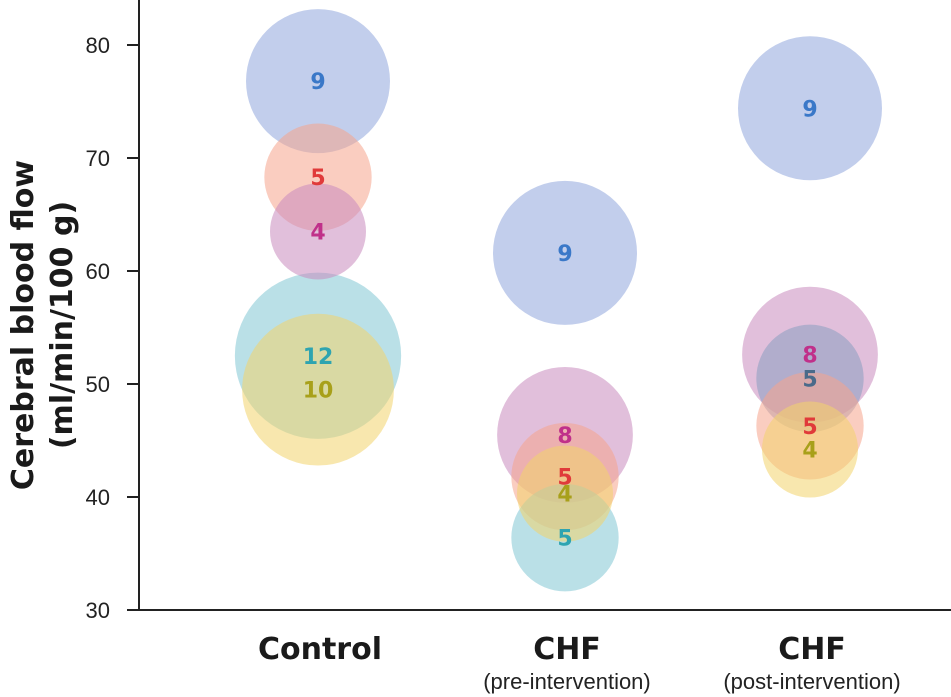 Image resolution: width=951 pixels, height=697 pixels. I want to click on y-tick-label: 70, so click(98, 158).